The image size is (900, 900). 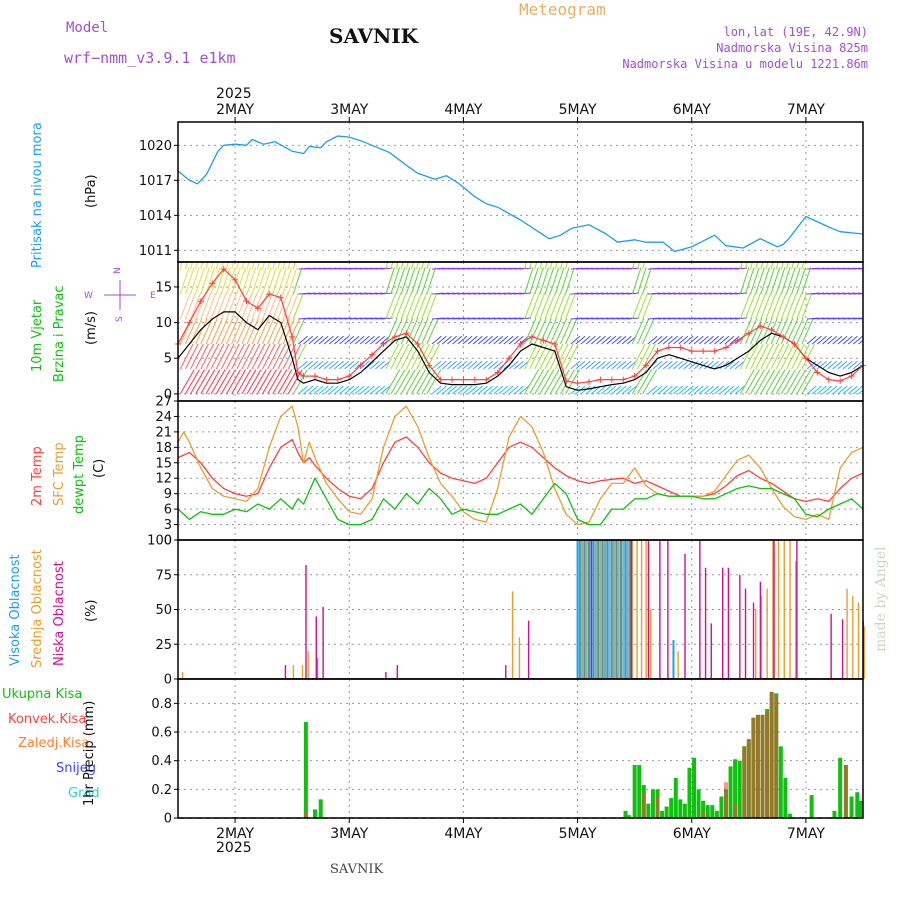 I want to click on y-tick-label: 10, so click(x=163, y=323).